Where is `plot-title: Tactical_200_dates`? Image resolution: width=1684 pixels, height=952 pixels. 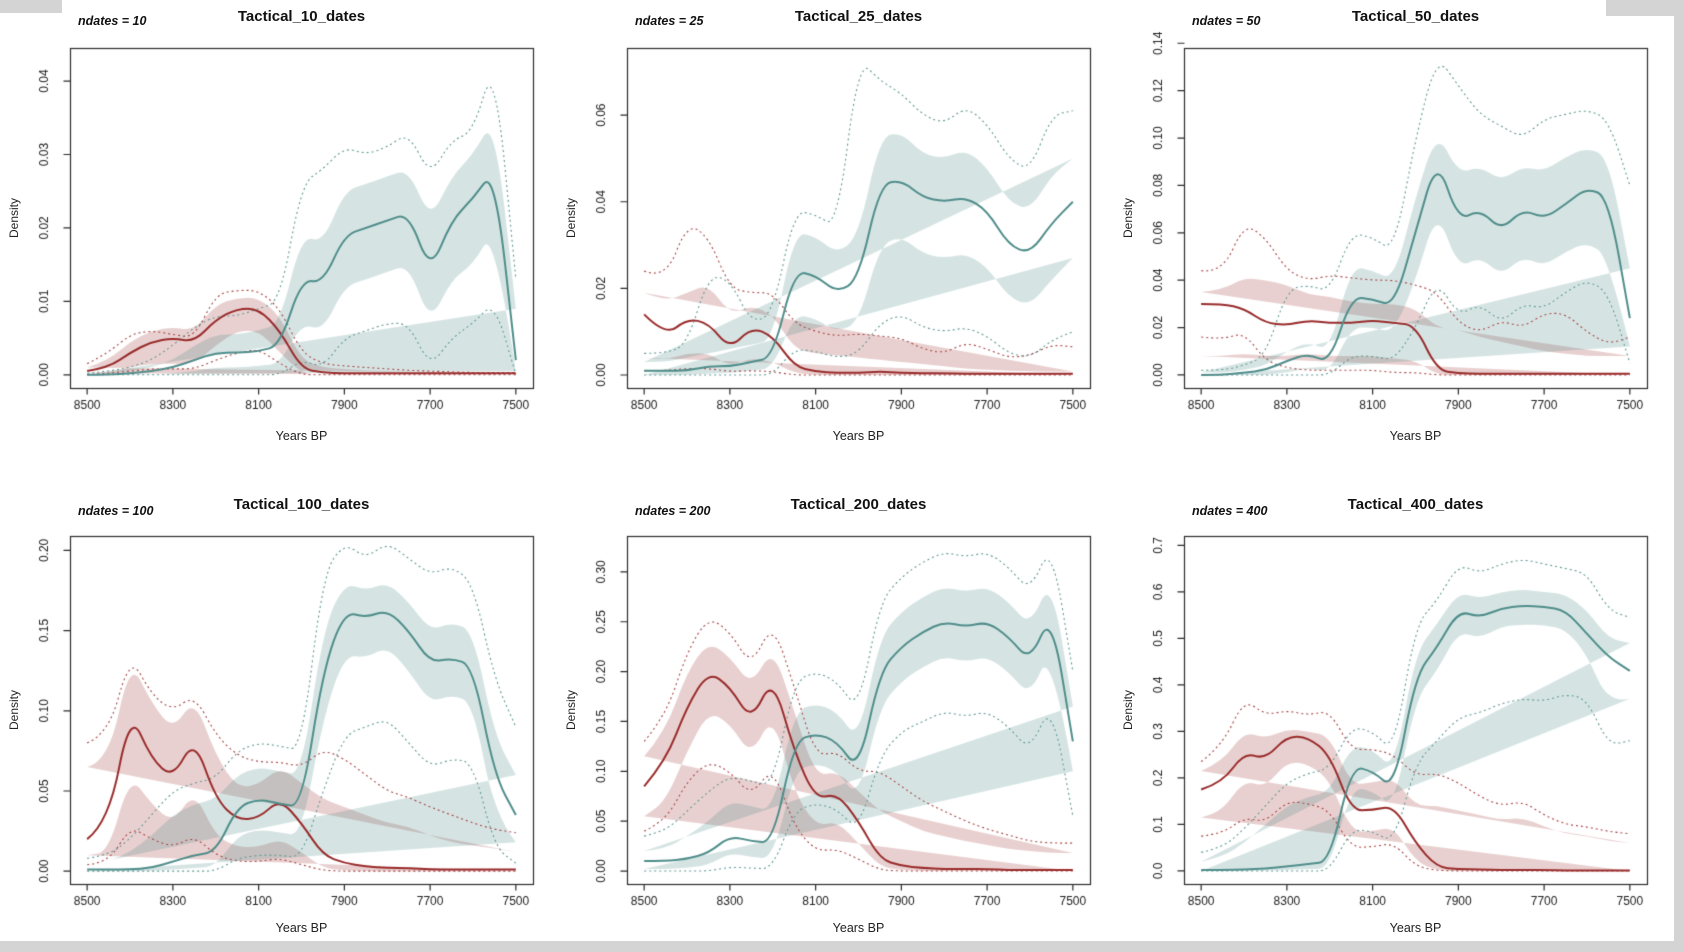 plot-title: Tactical_200_dates is located at coordinates (858, 504).